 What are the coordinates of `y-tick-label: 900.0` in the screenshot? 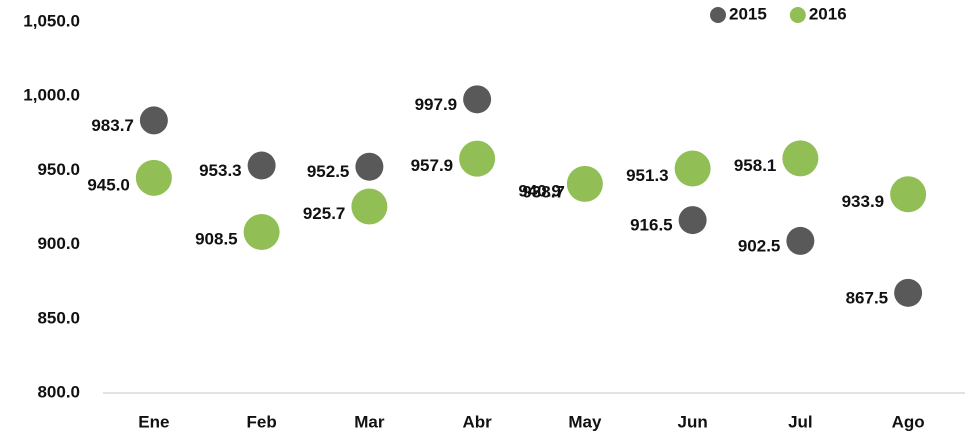 It's located at (58, 243).